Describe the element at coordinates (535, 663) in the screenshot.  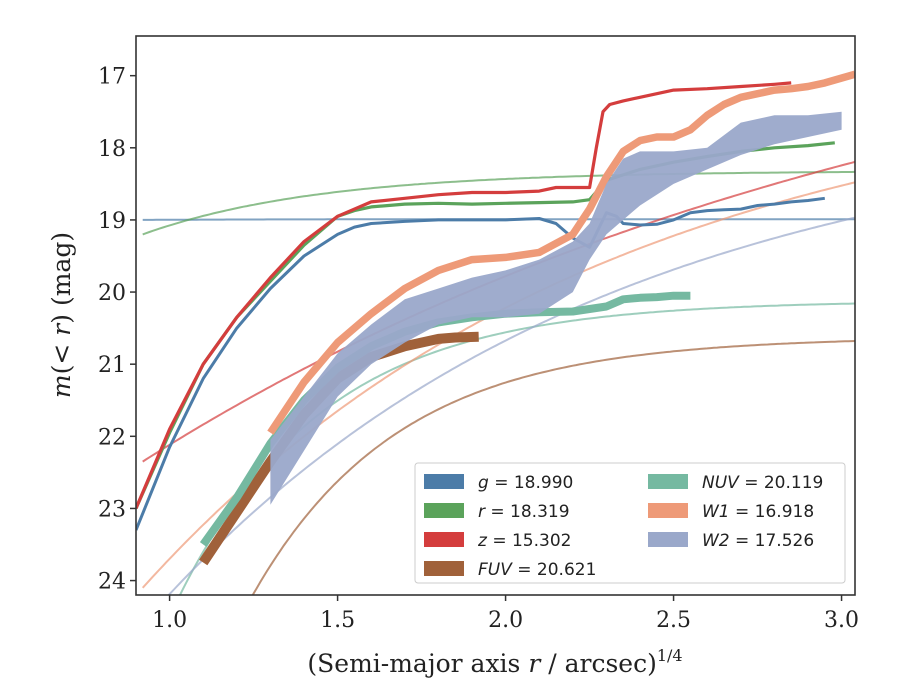
I see `x-axis-label-variable: r` at that location.